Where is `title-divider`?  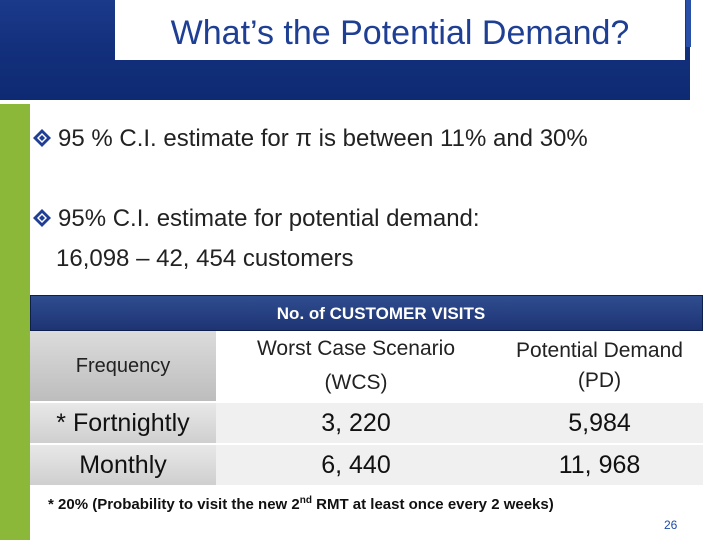 title-divider is located at coordinates (360, 102).